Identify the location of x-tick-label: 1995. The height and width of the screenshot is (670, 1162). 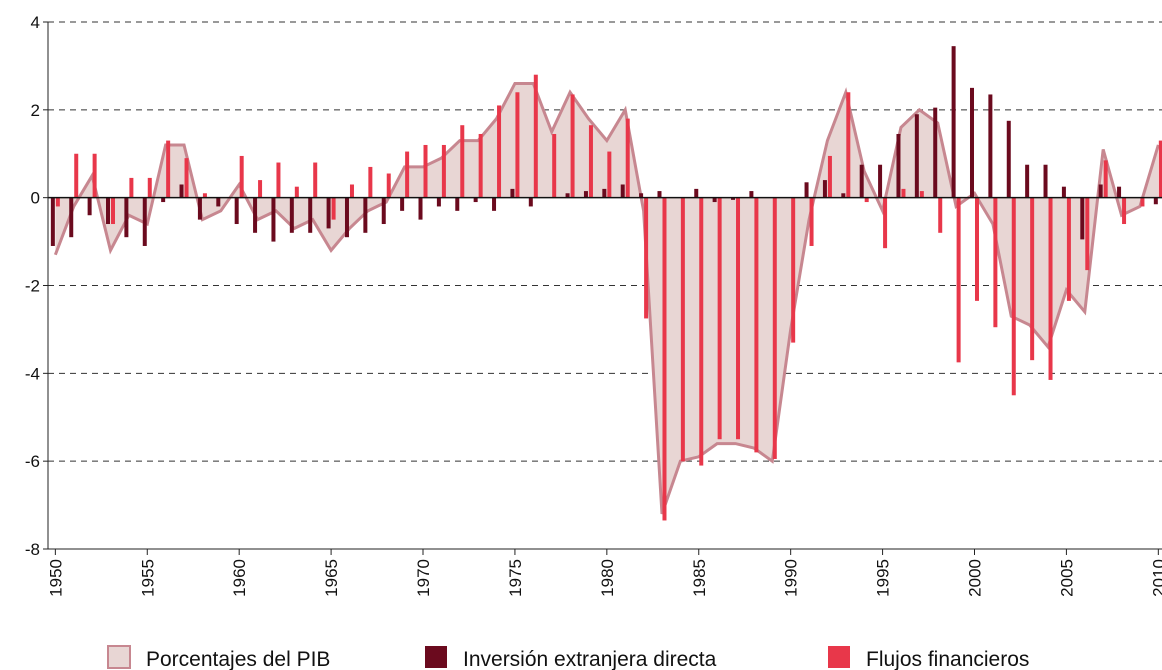
(883, 578).